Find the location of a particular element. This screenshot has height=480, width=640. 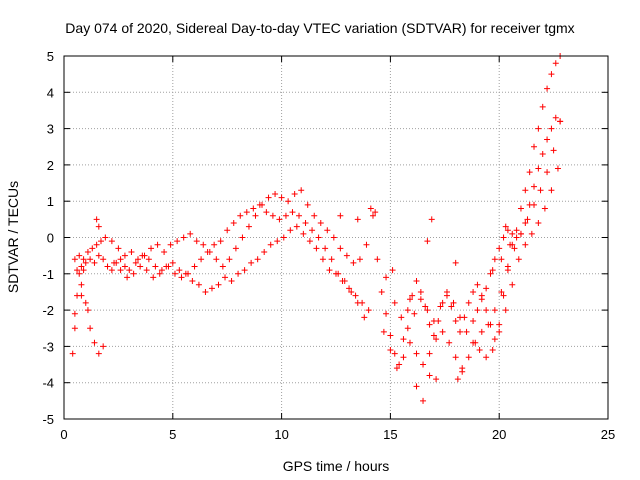

x-tick-label: 0 is located at coordinates (63, 434).